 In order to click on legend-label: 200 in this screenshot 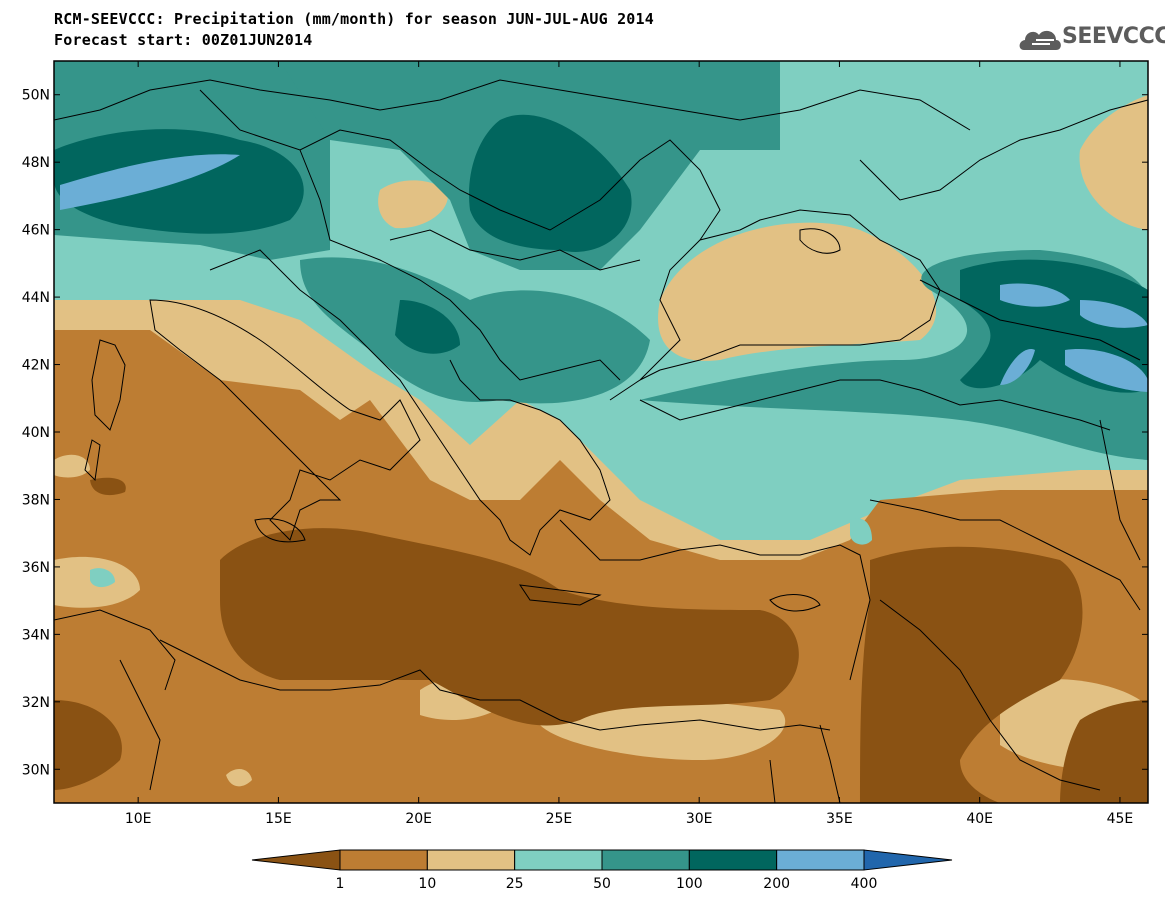, I will do `click(776, 884)`.